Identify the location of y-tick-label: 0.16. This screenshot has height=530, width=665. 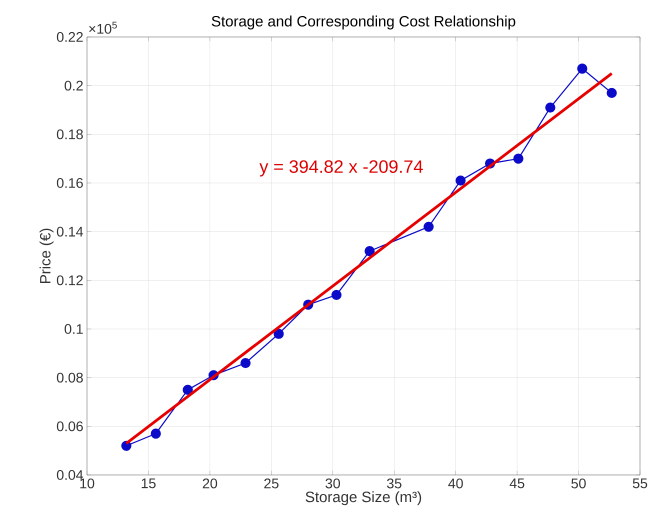
(69, 183).